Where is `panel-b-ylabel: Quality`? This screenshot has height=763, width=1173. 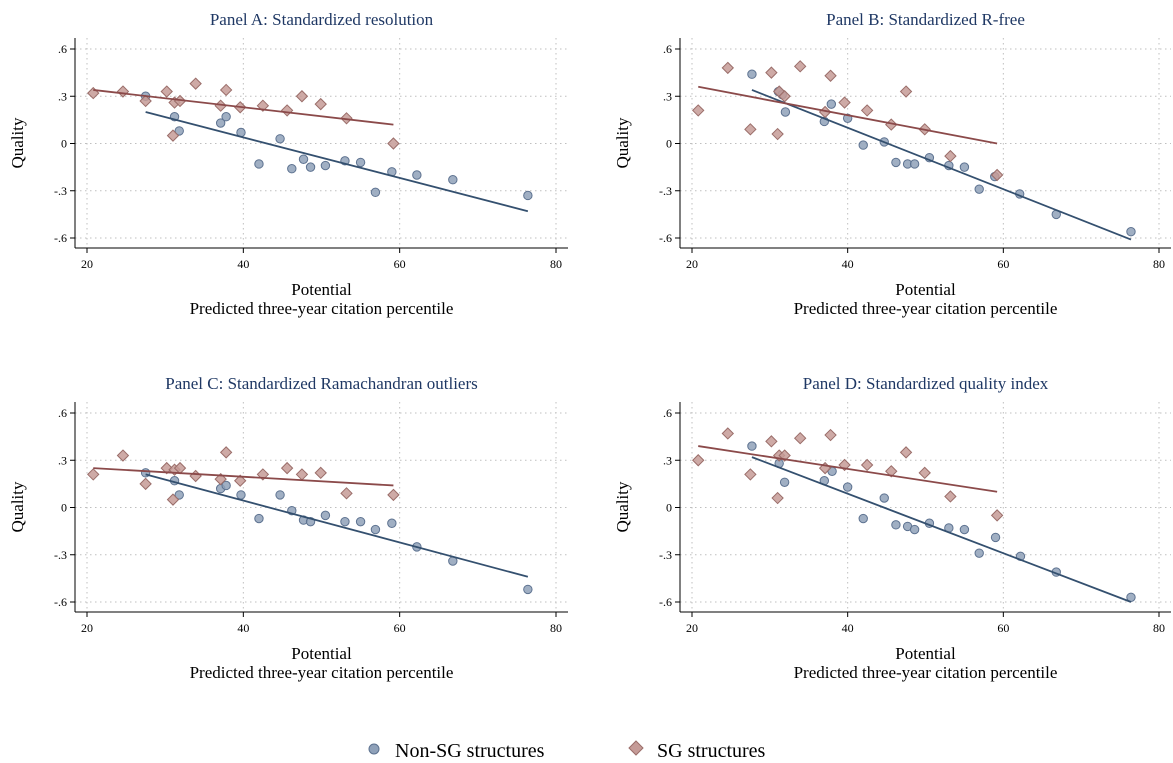 panel-b-ylabel: Quality is located at coordinates (622, 142).